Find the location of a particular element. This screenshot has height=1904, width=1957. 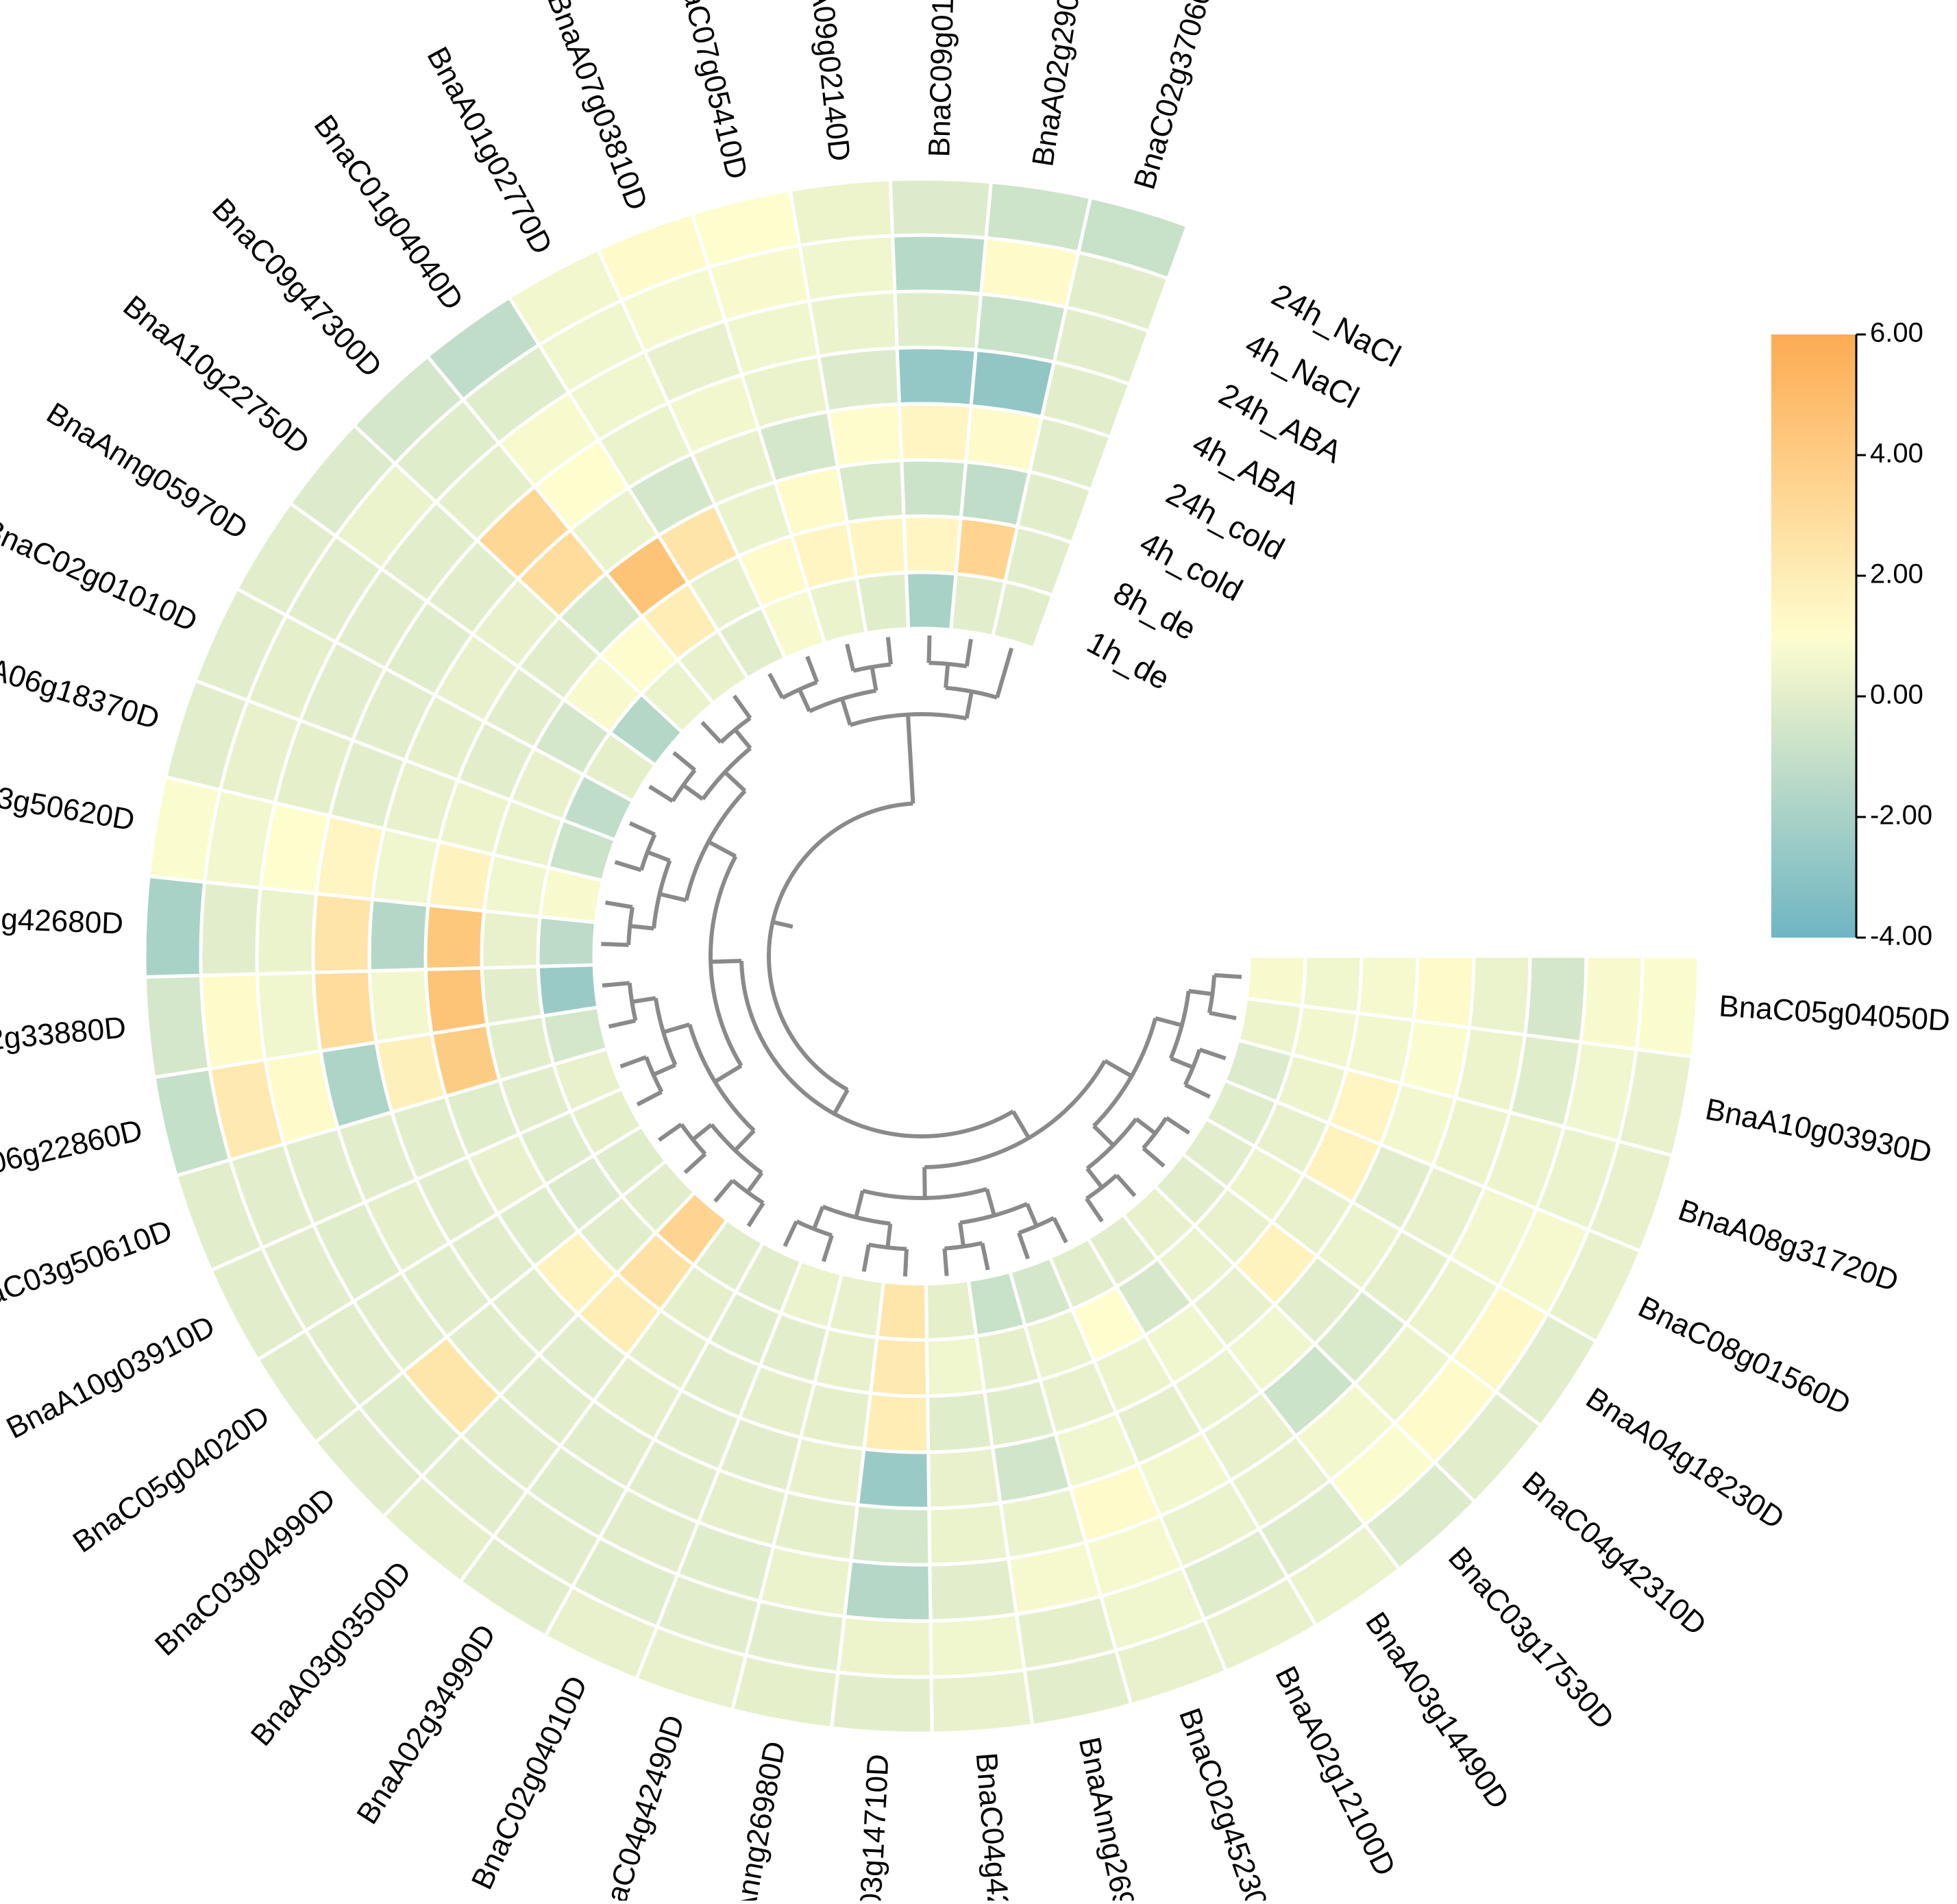

gene-label: BnaA10g03930D is located at coordinates (1818, 1131).